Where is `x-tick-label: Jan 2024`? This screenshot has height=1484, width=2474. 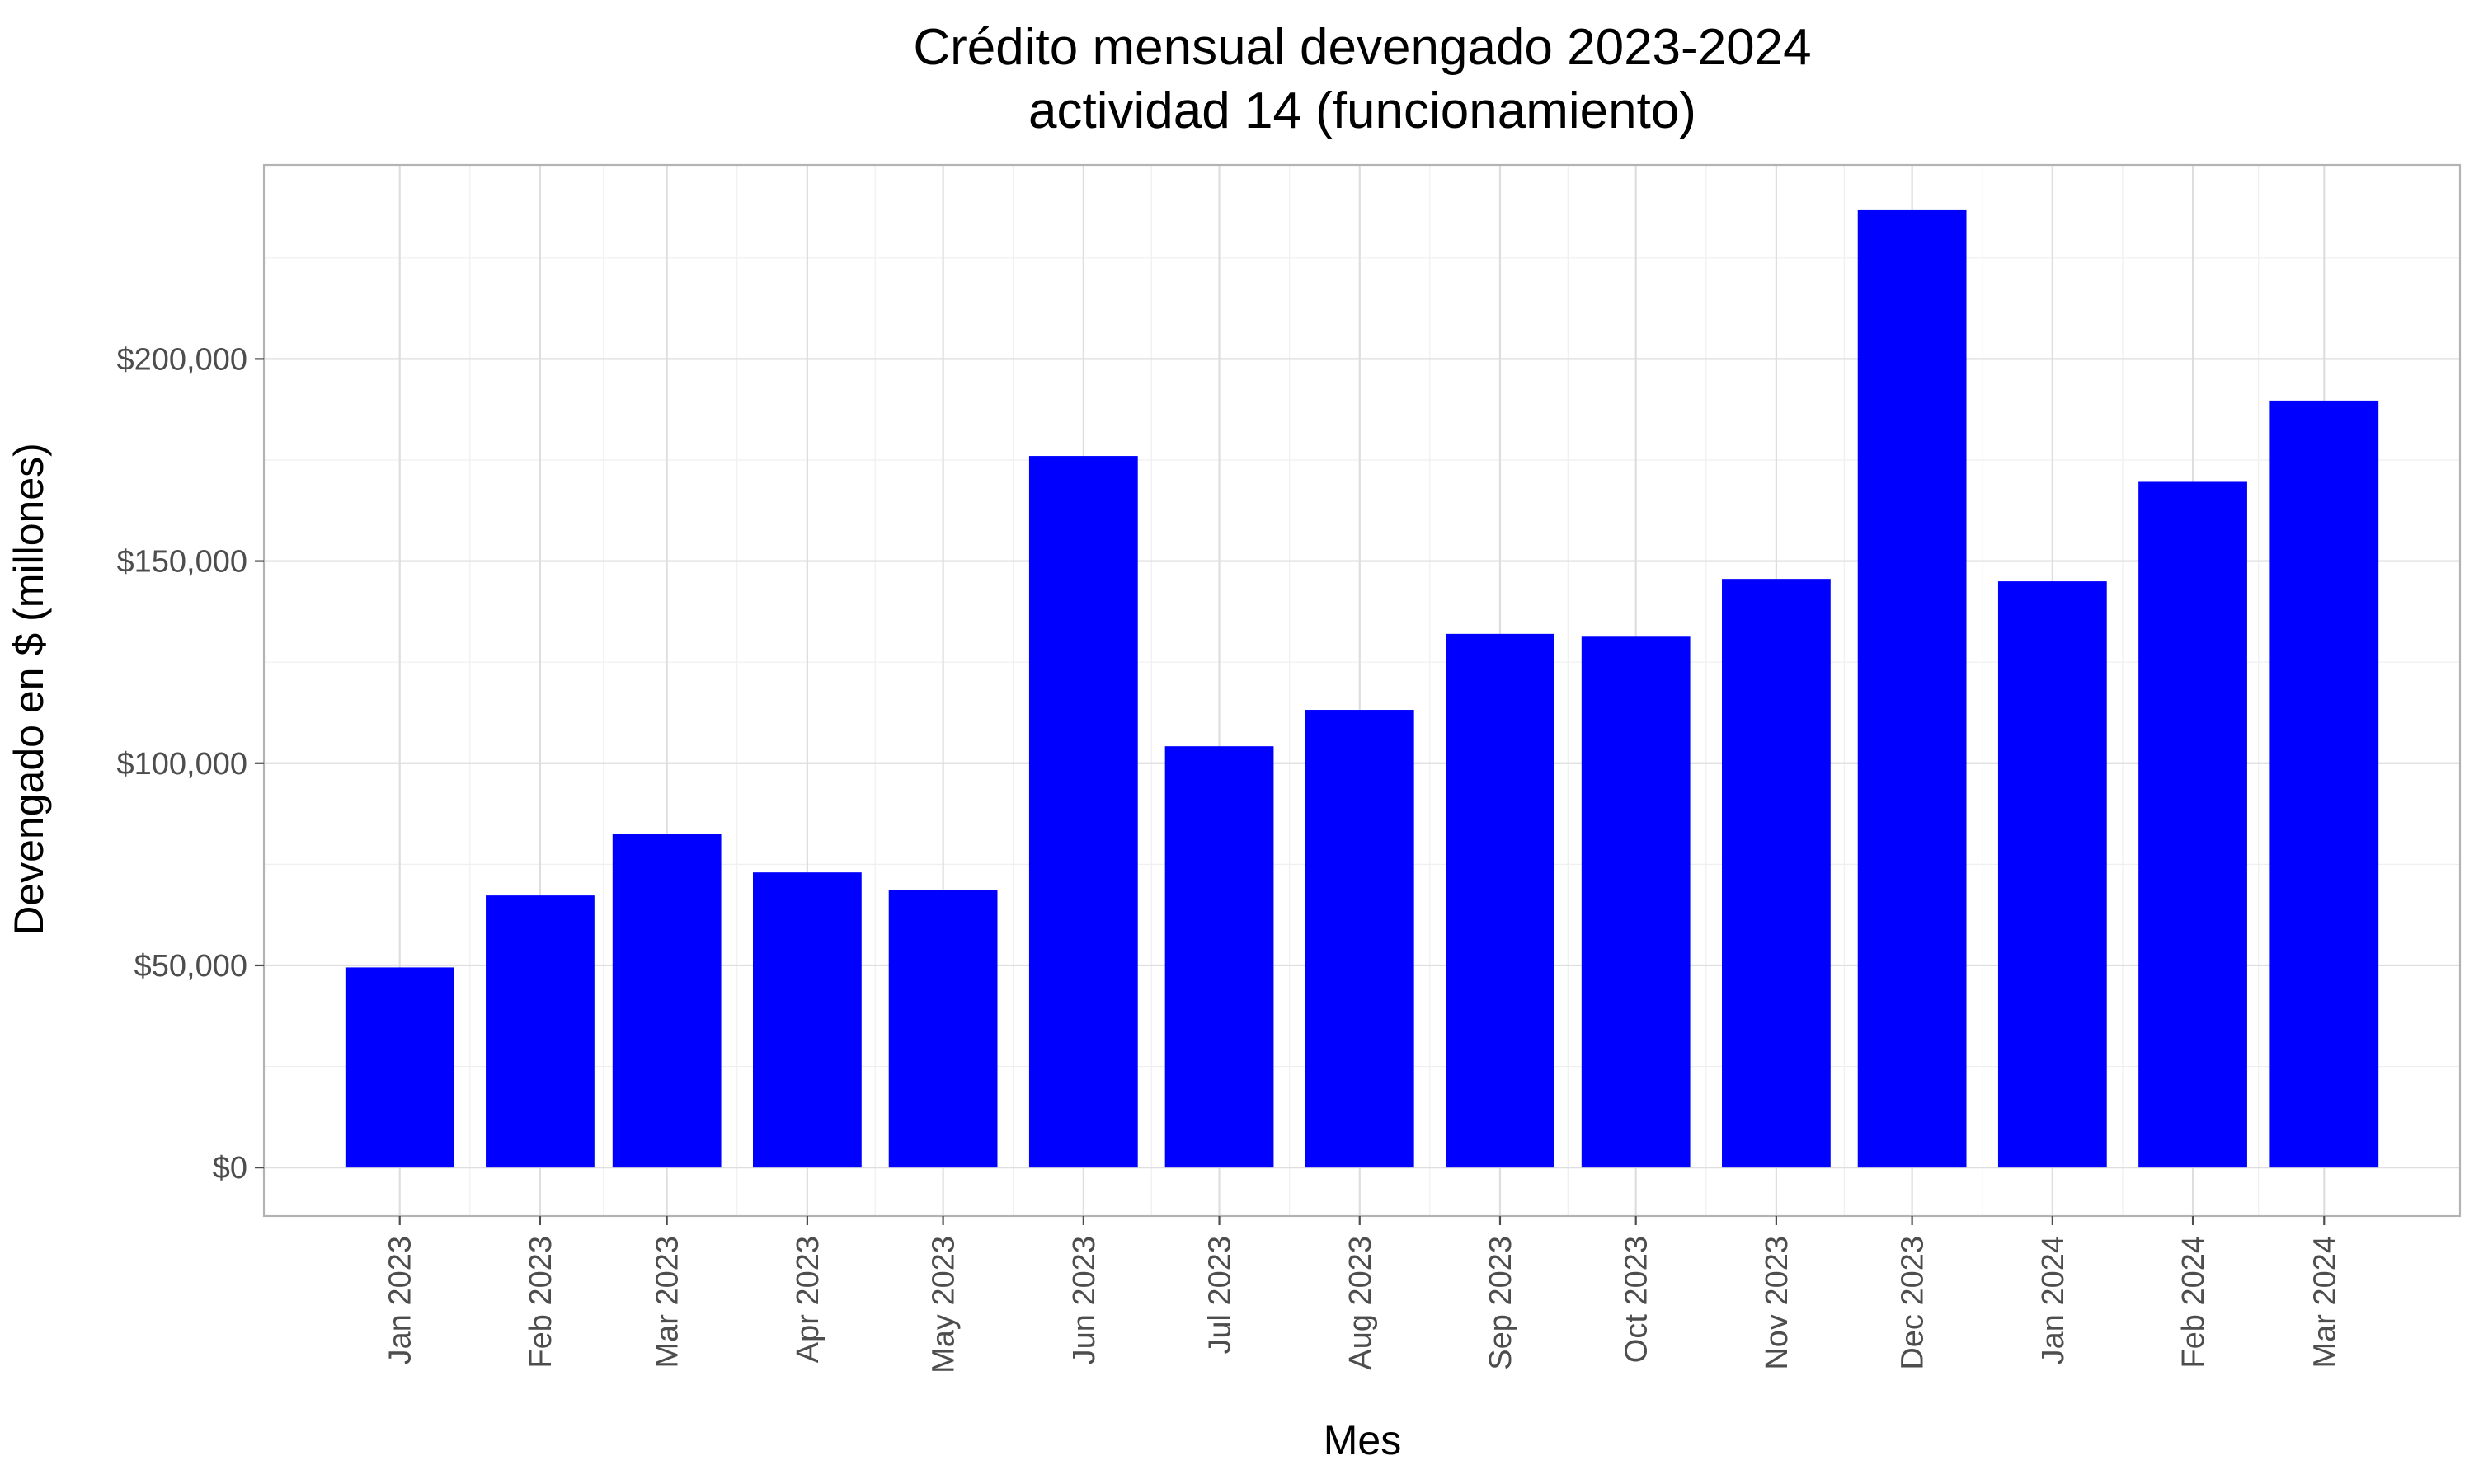 x-tick-label: Jan 2024 is located at coordinates (2053, 1300).